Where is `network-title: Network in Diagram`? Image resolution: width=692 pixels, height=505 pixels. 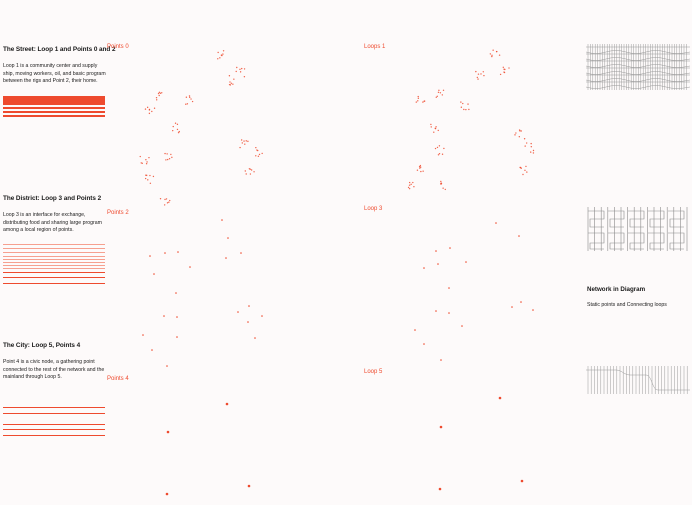
network-title: Network in Diagram is located at coordinates (616, 289).